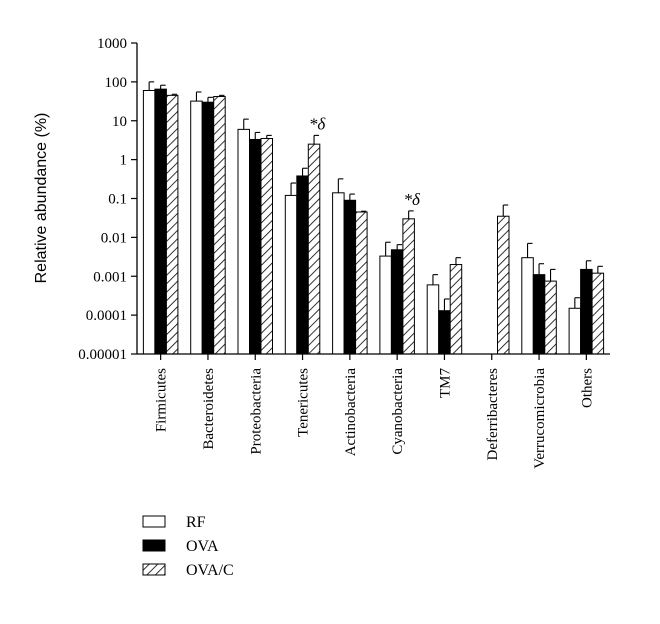  Describe the element at coordinates (385, 305) in the screenshot. I see `bar-cyanobacteria-rf` at that location.